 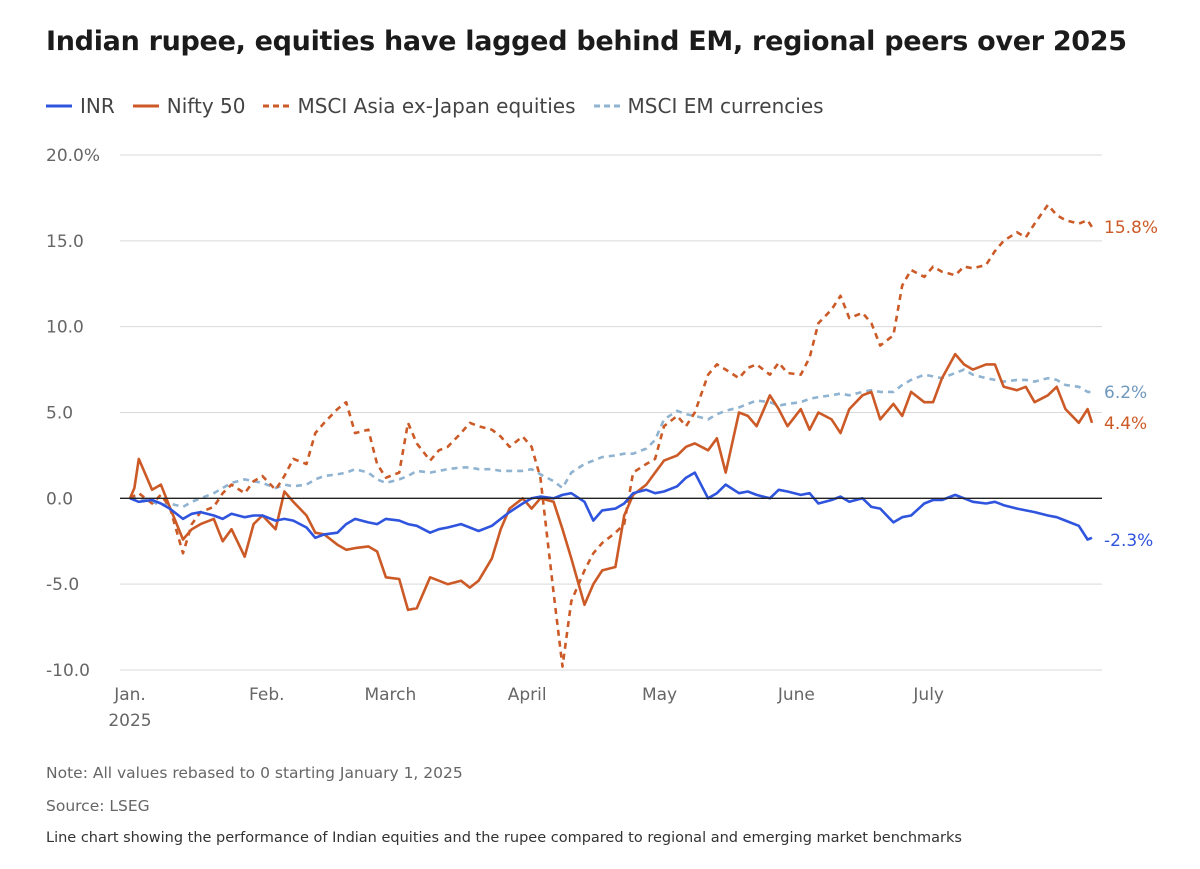 What do you see at coordinates (129, 695) in the screenshot?
I see `x-tick-label: Jan.` at bounding box center [129, 695].